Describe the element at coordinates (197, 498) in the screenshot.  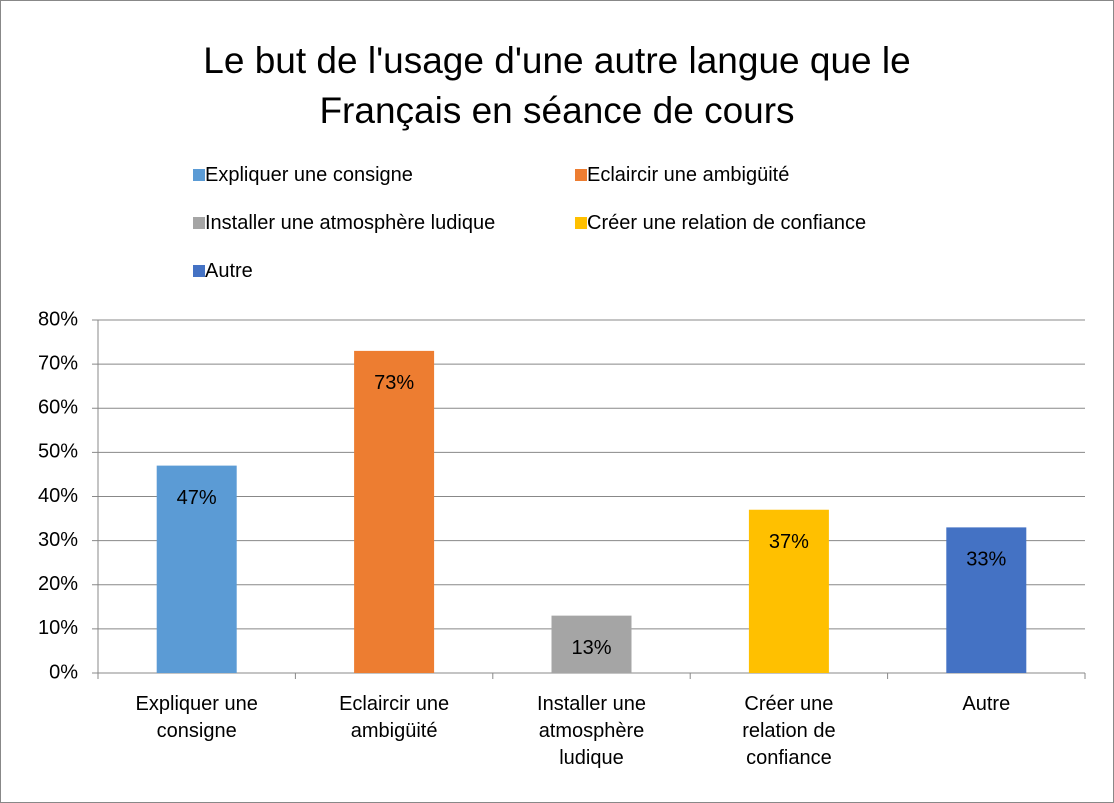
I see `data-label: 47%` at that location.